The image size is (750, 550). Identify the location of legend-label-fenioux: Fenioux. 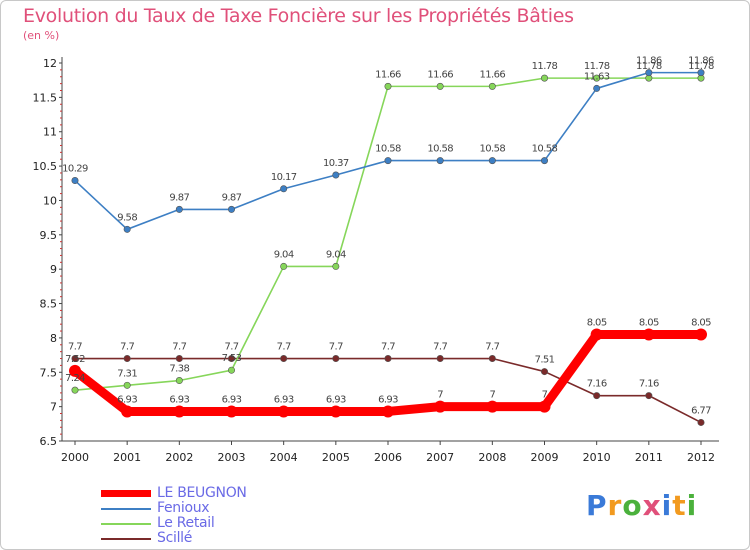
(183, 508).